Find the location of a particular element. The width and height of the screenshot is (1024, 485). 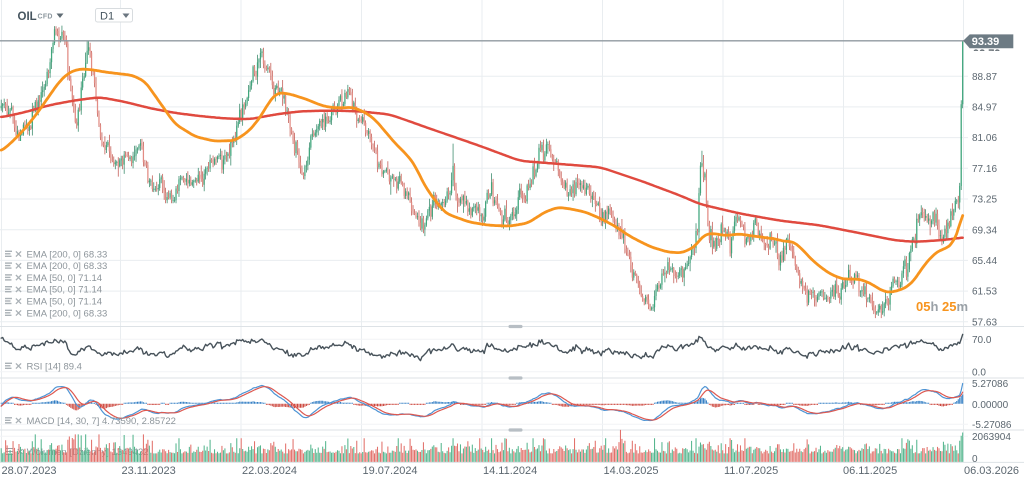

svg-text: 23.11.2023 is located at coordinates (149, 471).